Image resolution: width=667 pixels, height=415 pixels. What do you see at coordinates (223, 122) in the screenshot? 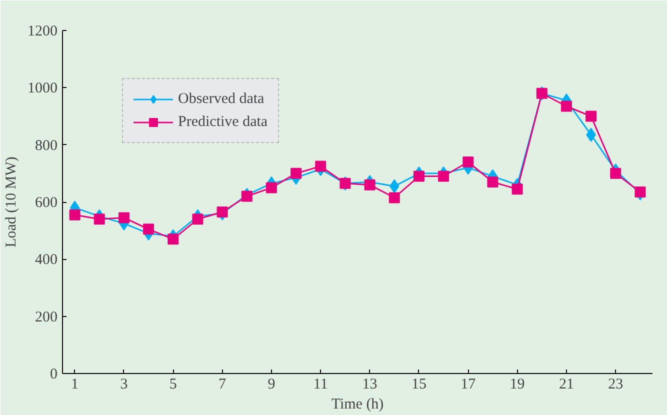
I see `legend-label: Predictive data` at bounding box center [223, 122].